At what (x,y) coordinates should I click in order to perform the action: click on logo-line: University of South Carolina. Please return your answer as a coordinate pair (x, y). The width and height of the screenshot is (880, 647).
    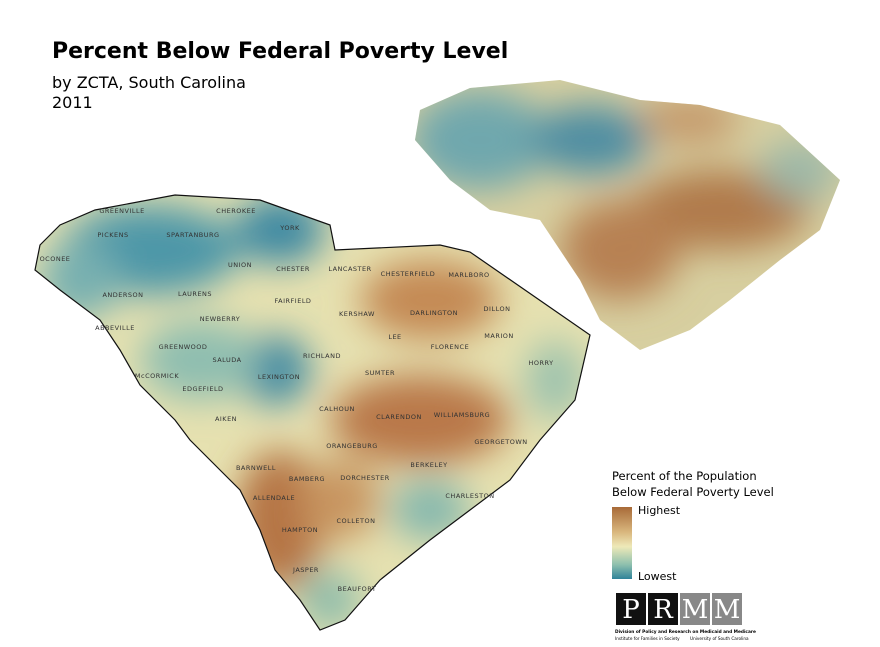
    Looking at the image, I should click on (719, 638).